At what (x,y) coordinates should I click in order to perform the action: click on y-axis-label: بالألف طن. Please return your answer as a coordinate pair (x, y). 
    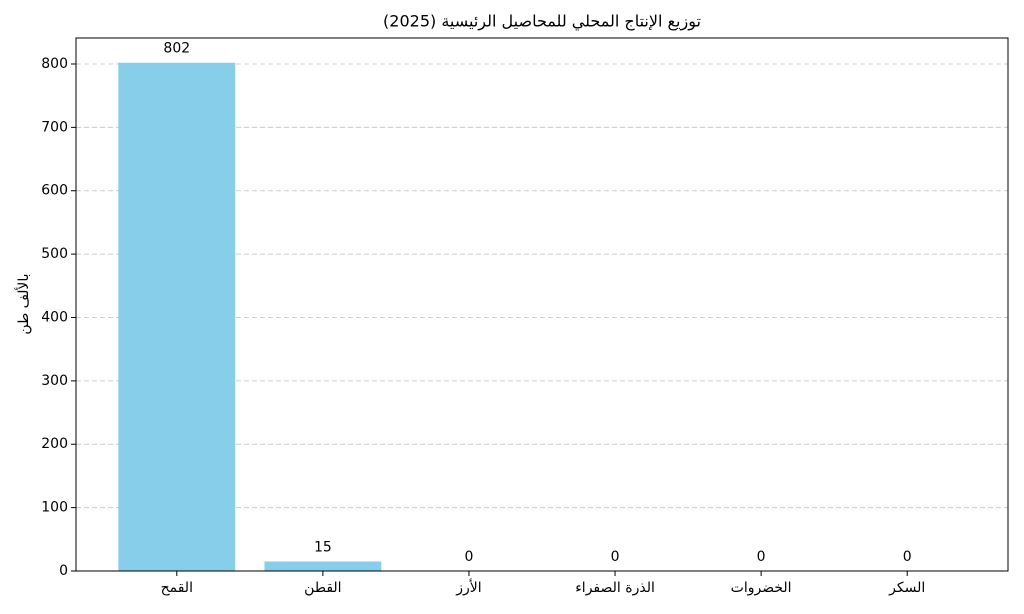
    Looking at the image, I should click on (23, 303).